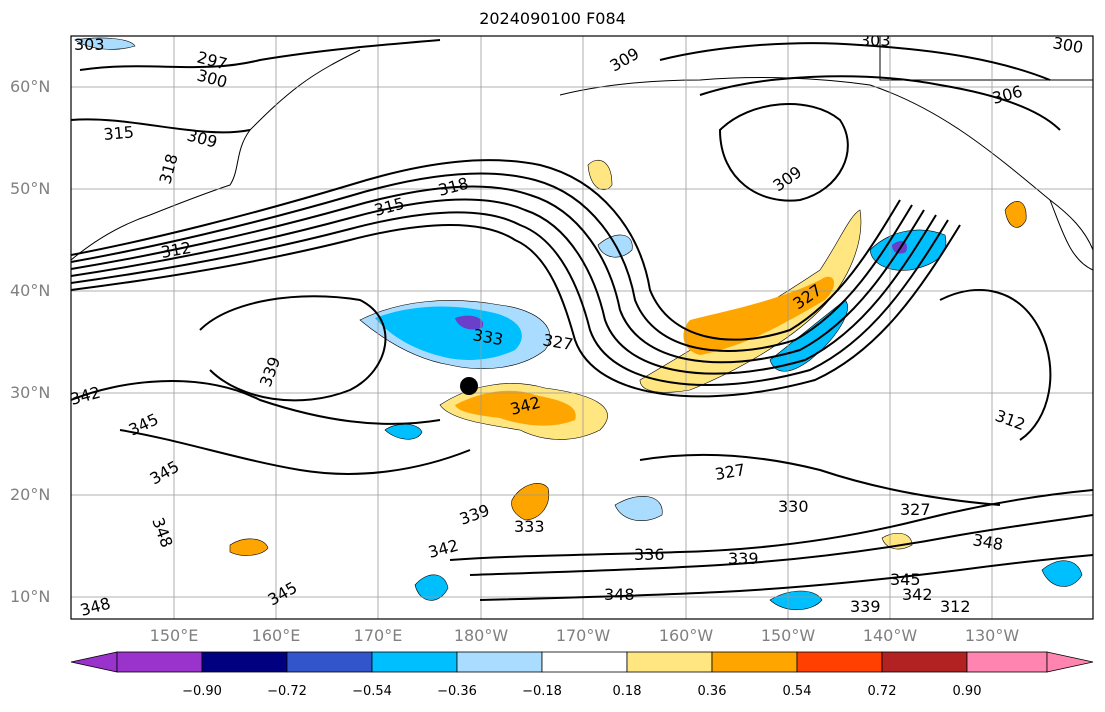  What do you see at coordinates (796, 600) in the screenshot?
I see `shade-neg-se` at bounding box center [796, 600].